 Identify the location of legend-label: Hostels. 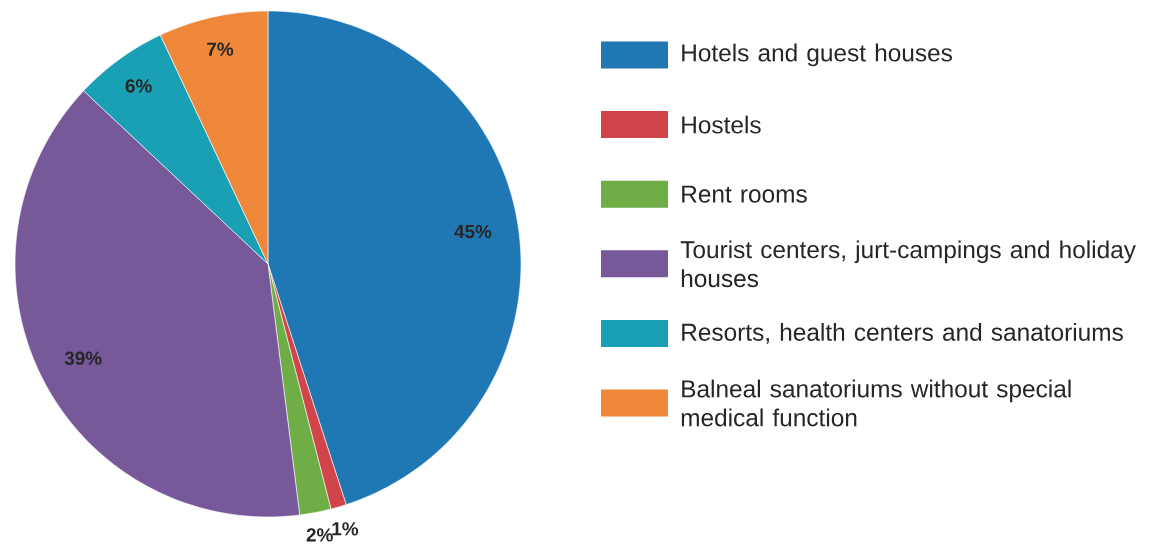
(721, 124).